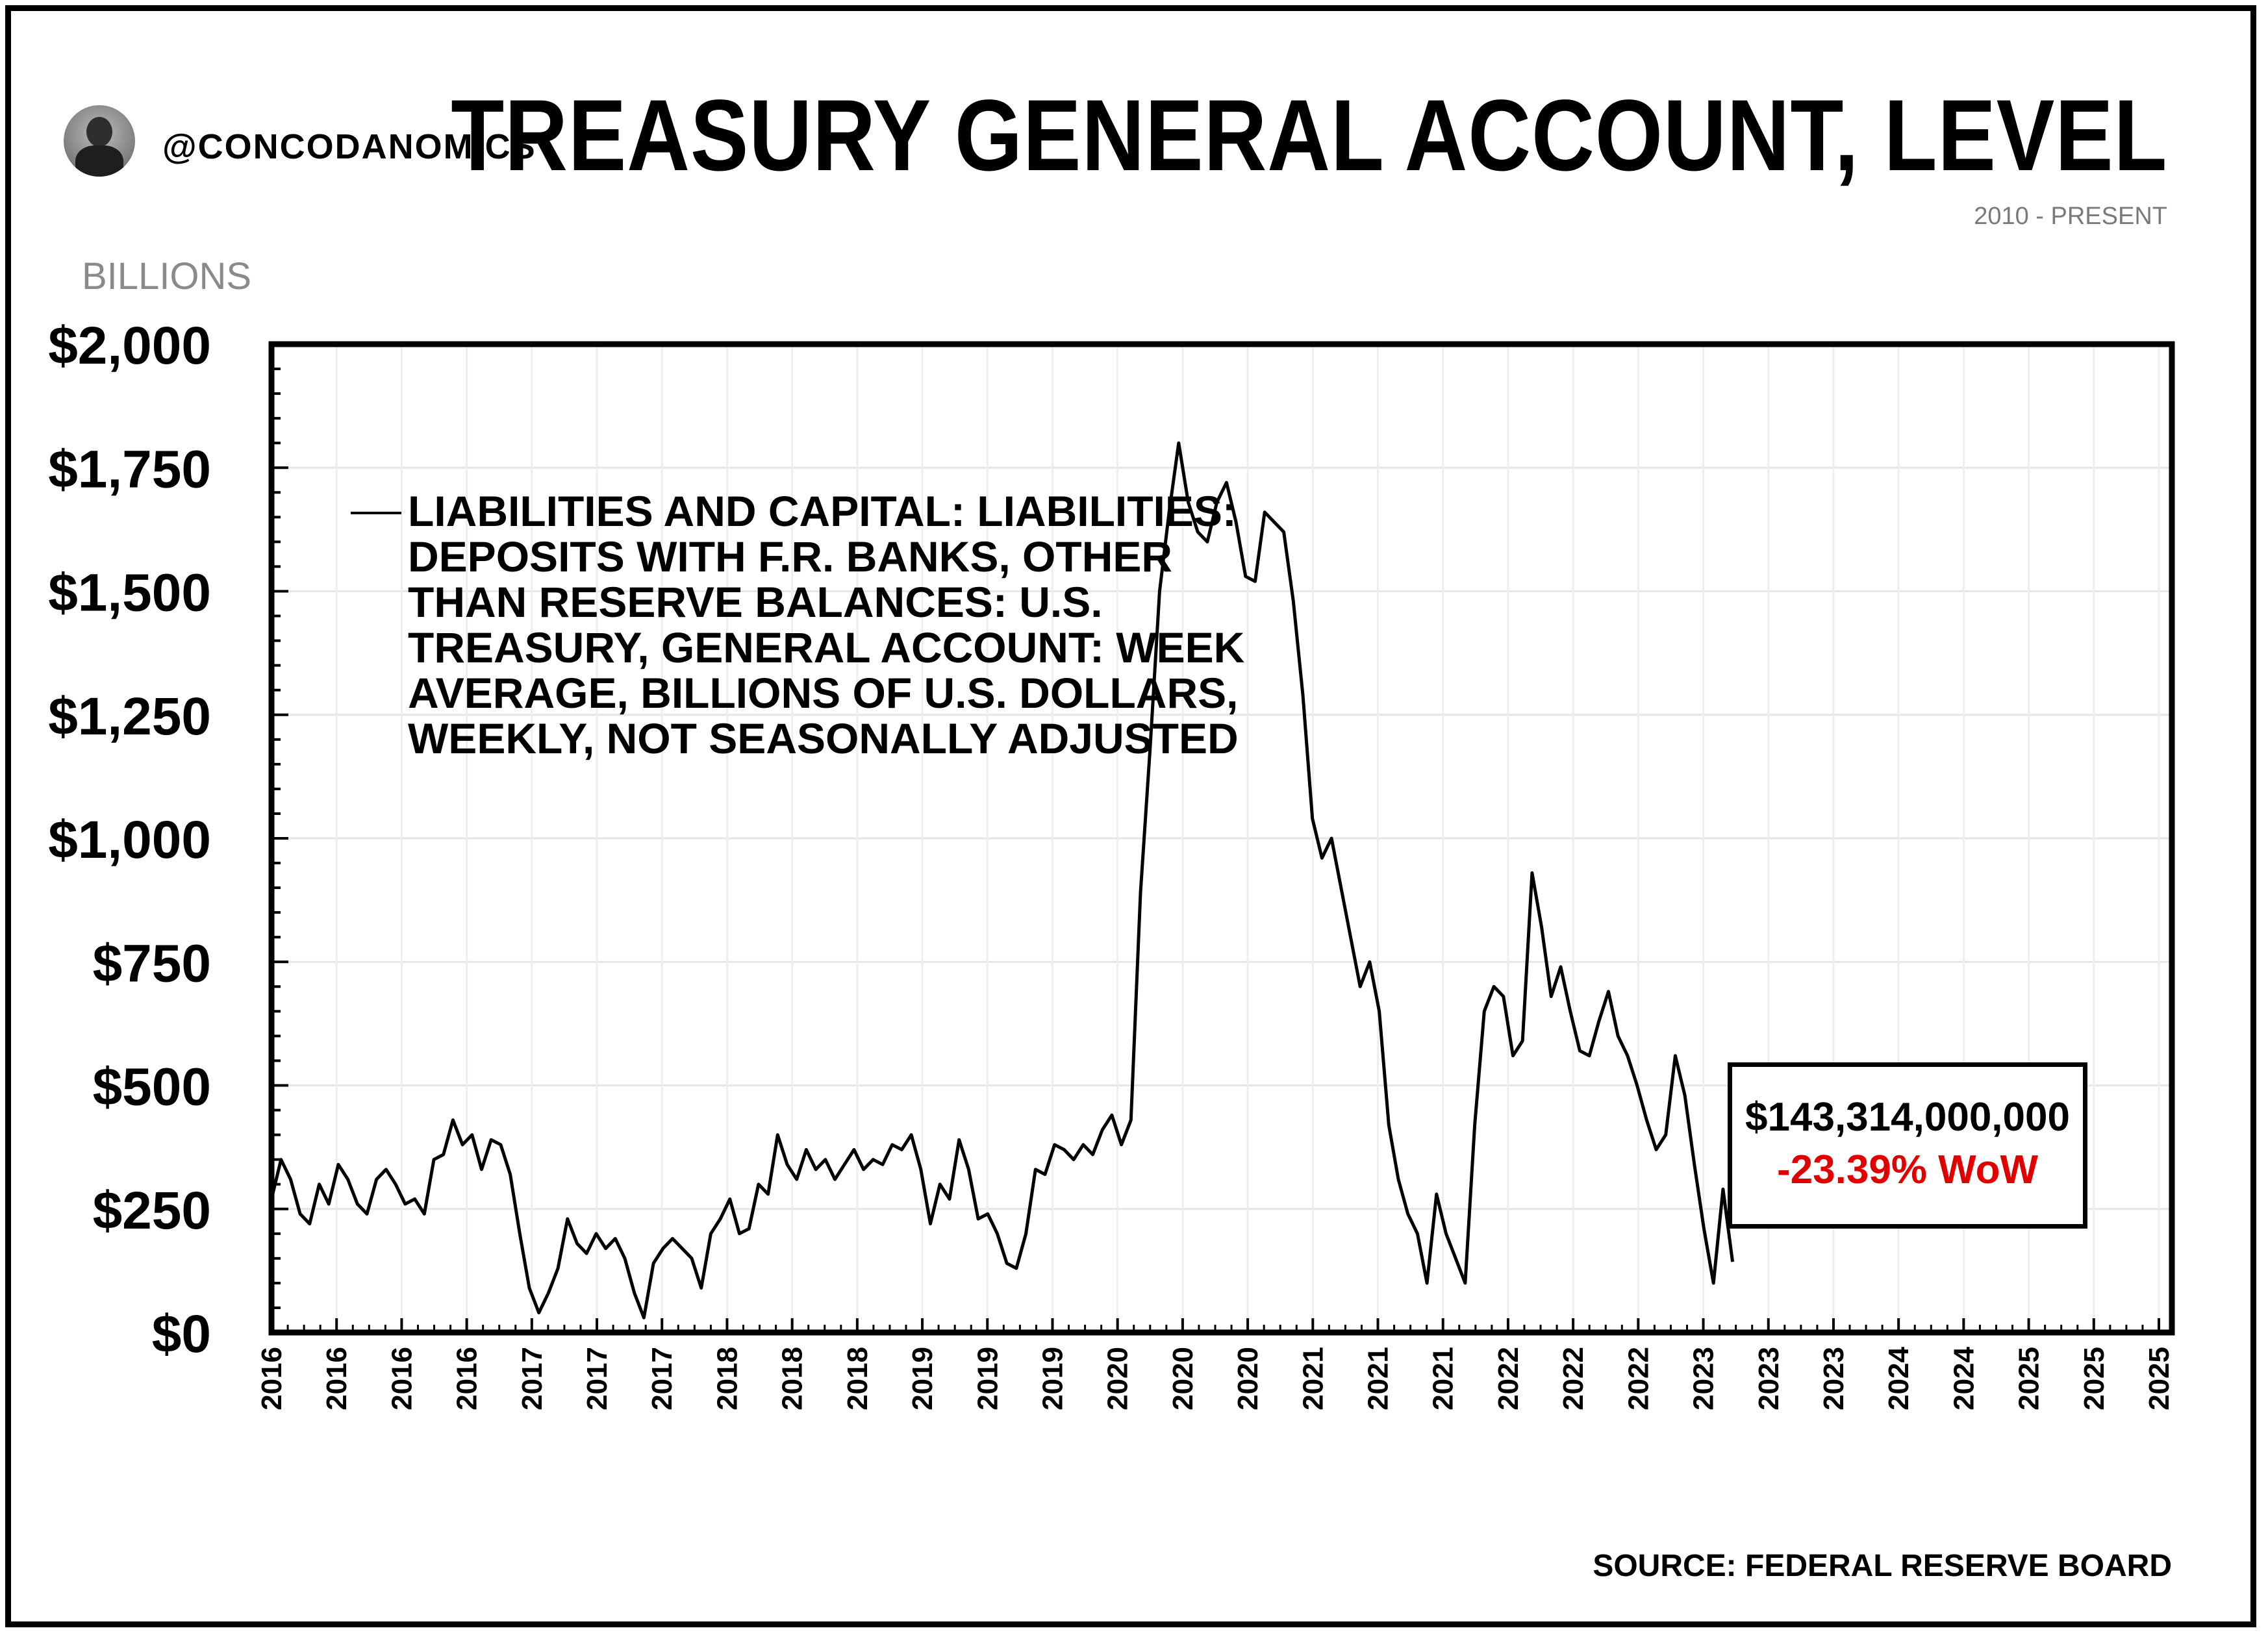  I want to click on author-handle: @CONCODANOMICS, so click(349, 146).